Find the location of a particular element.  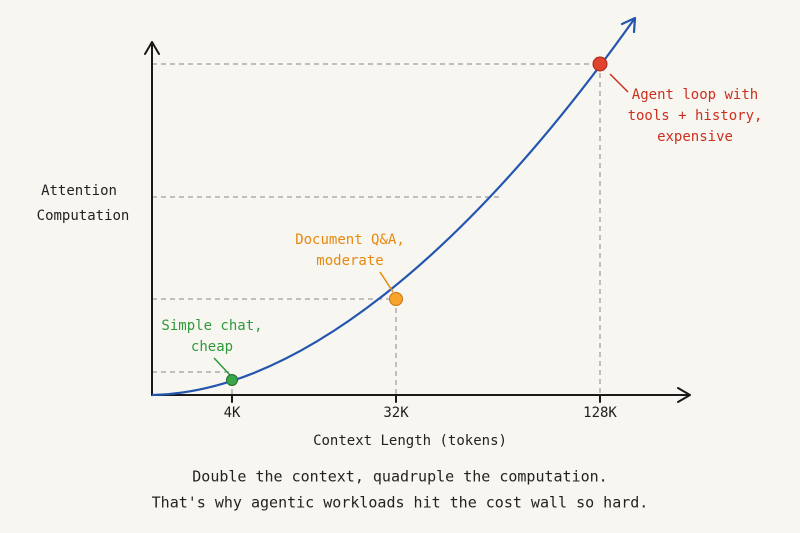

y-label: Computation is located at coordinates (83, 216).